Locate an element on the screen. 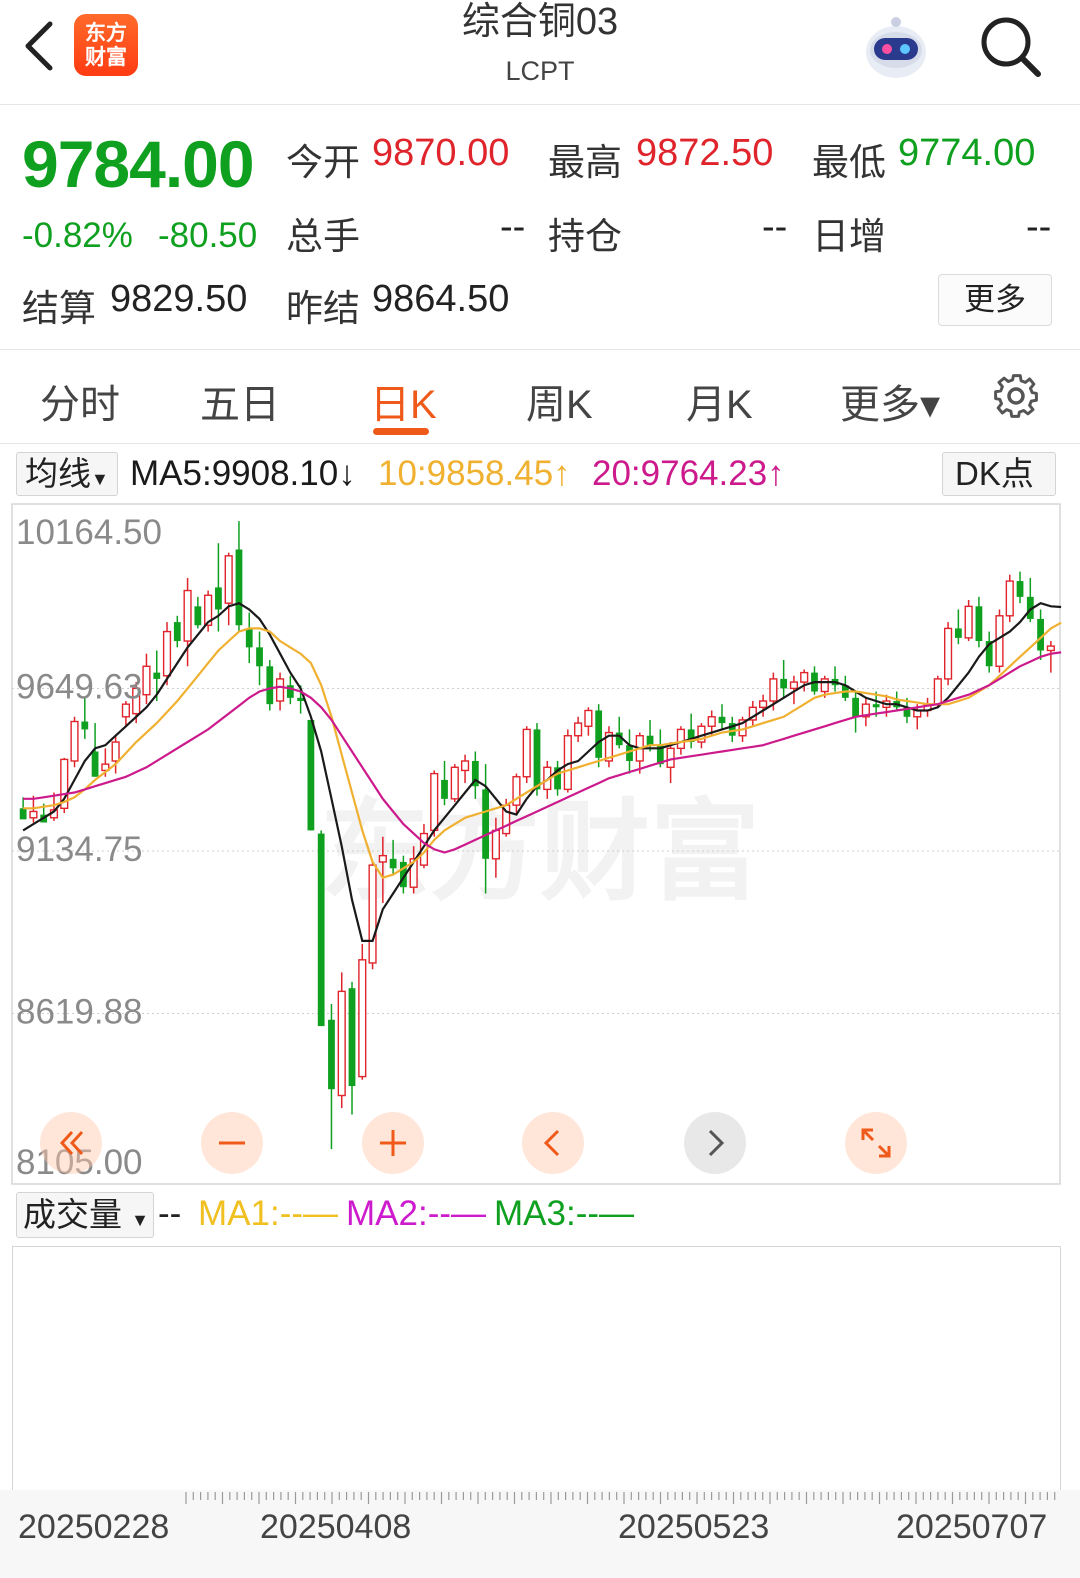 Image resolution: width=1080 pixels, height=1578 pixels. scroll-right-button is located at coordinates (715, 1143).